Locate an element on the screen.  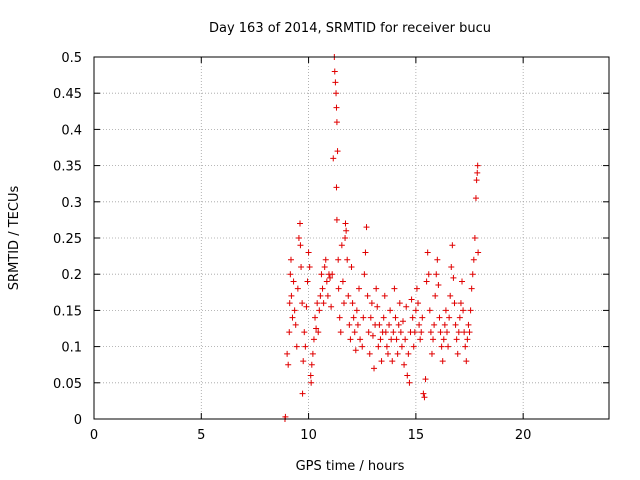
x-tick-label: 5 is located at coordinates (201, 435).